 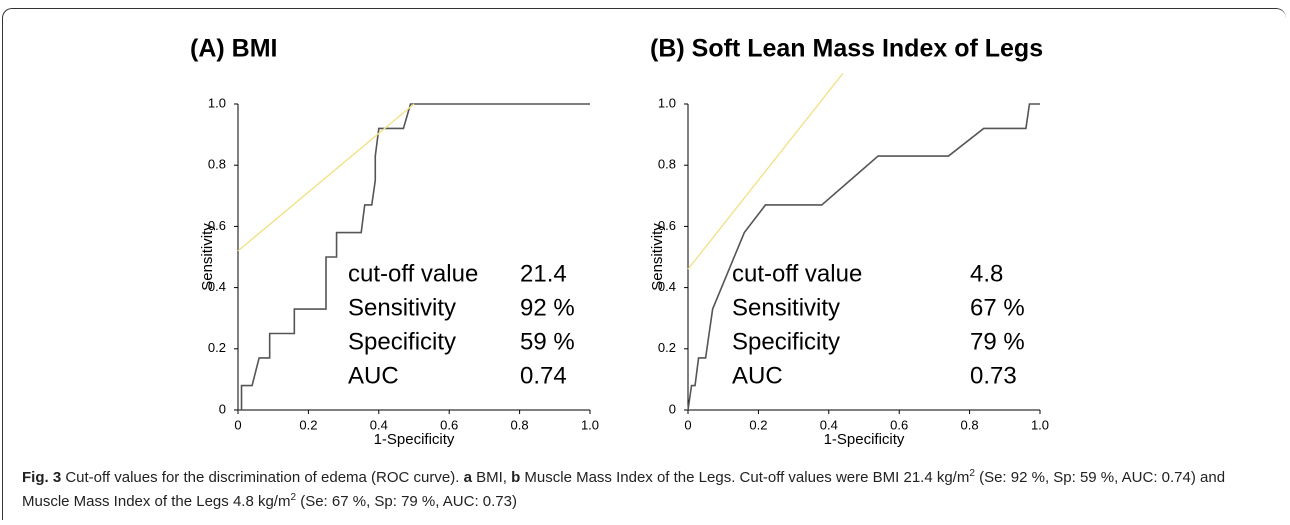 What do you see at coordinates (516, 477) in the screenshot?
I see `caption-text: b` at bounding box center [516, 477].